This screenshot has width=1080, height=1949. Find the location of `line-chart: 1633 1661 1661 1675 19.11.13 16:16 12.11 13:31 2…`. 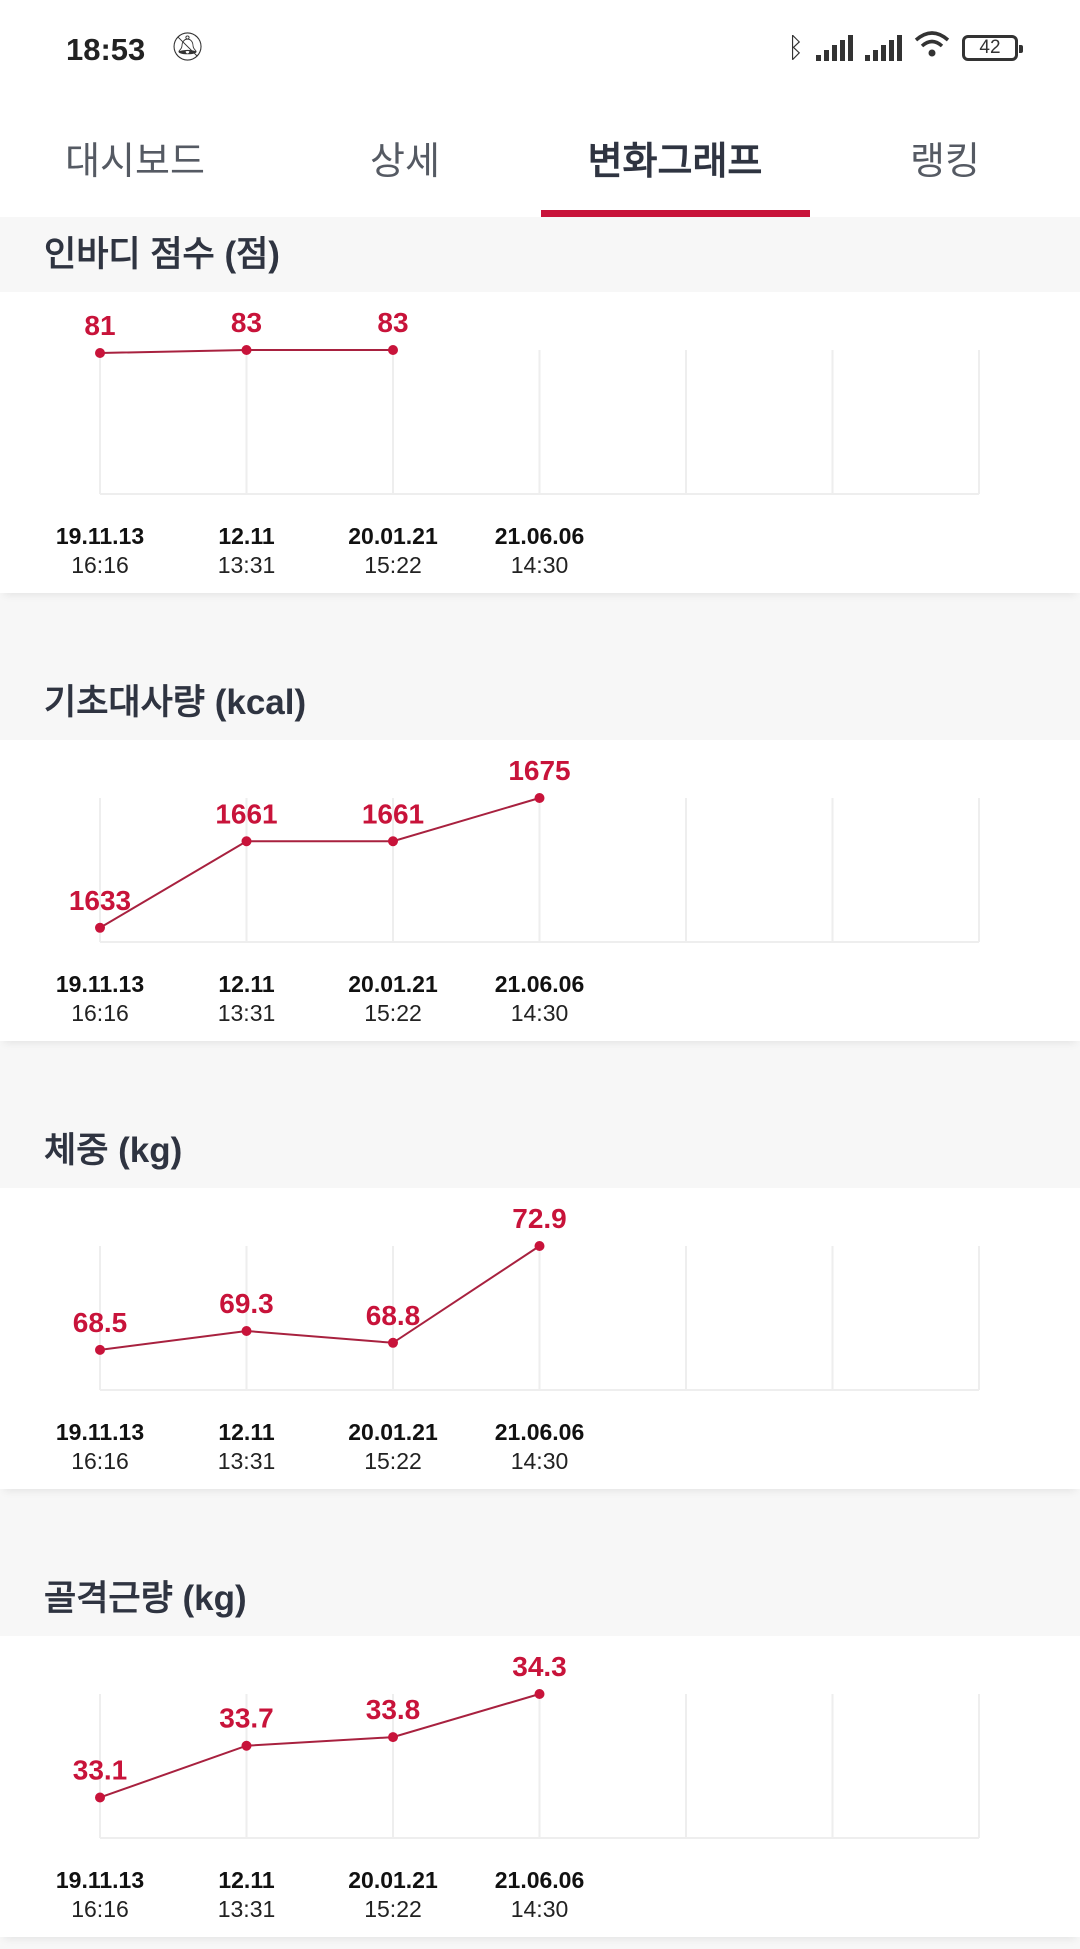

line-chart: 1633 1661 1661 1675 19.11.13 16:16 12.11 13:31 2… is located at coordinates (518, 890).